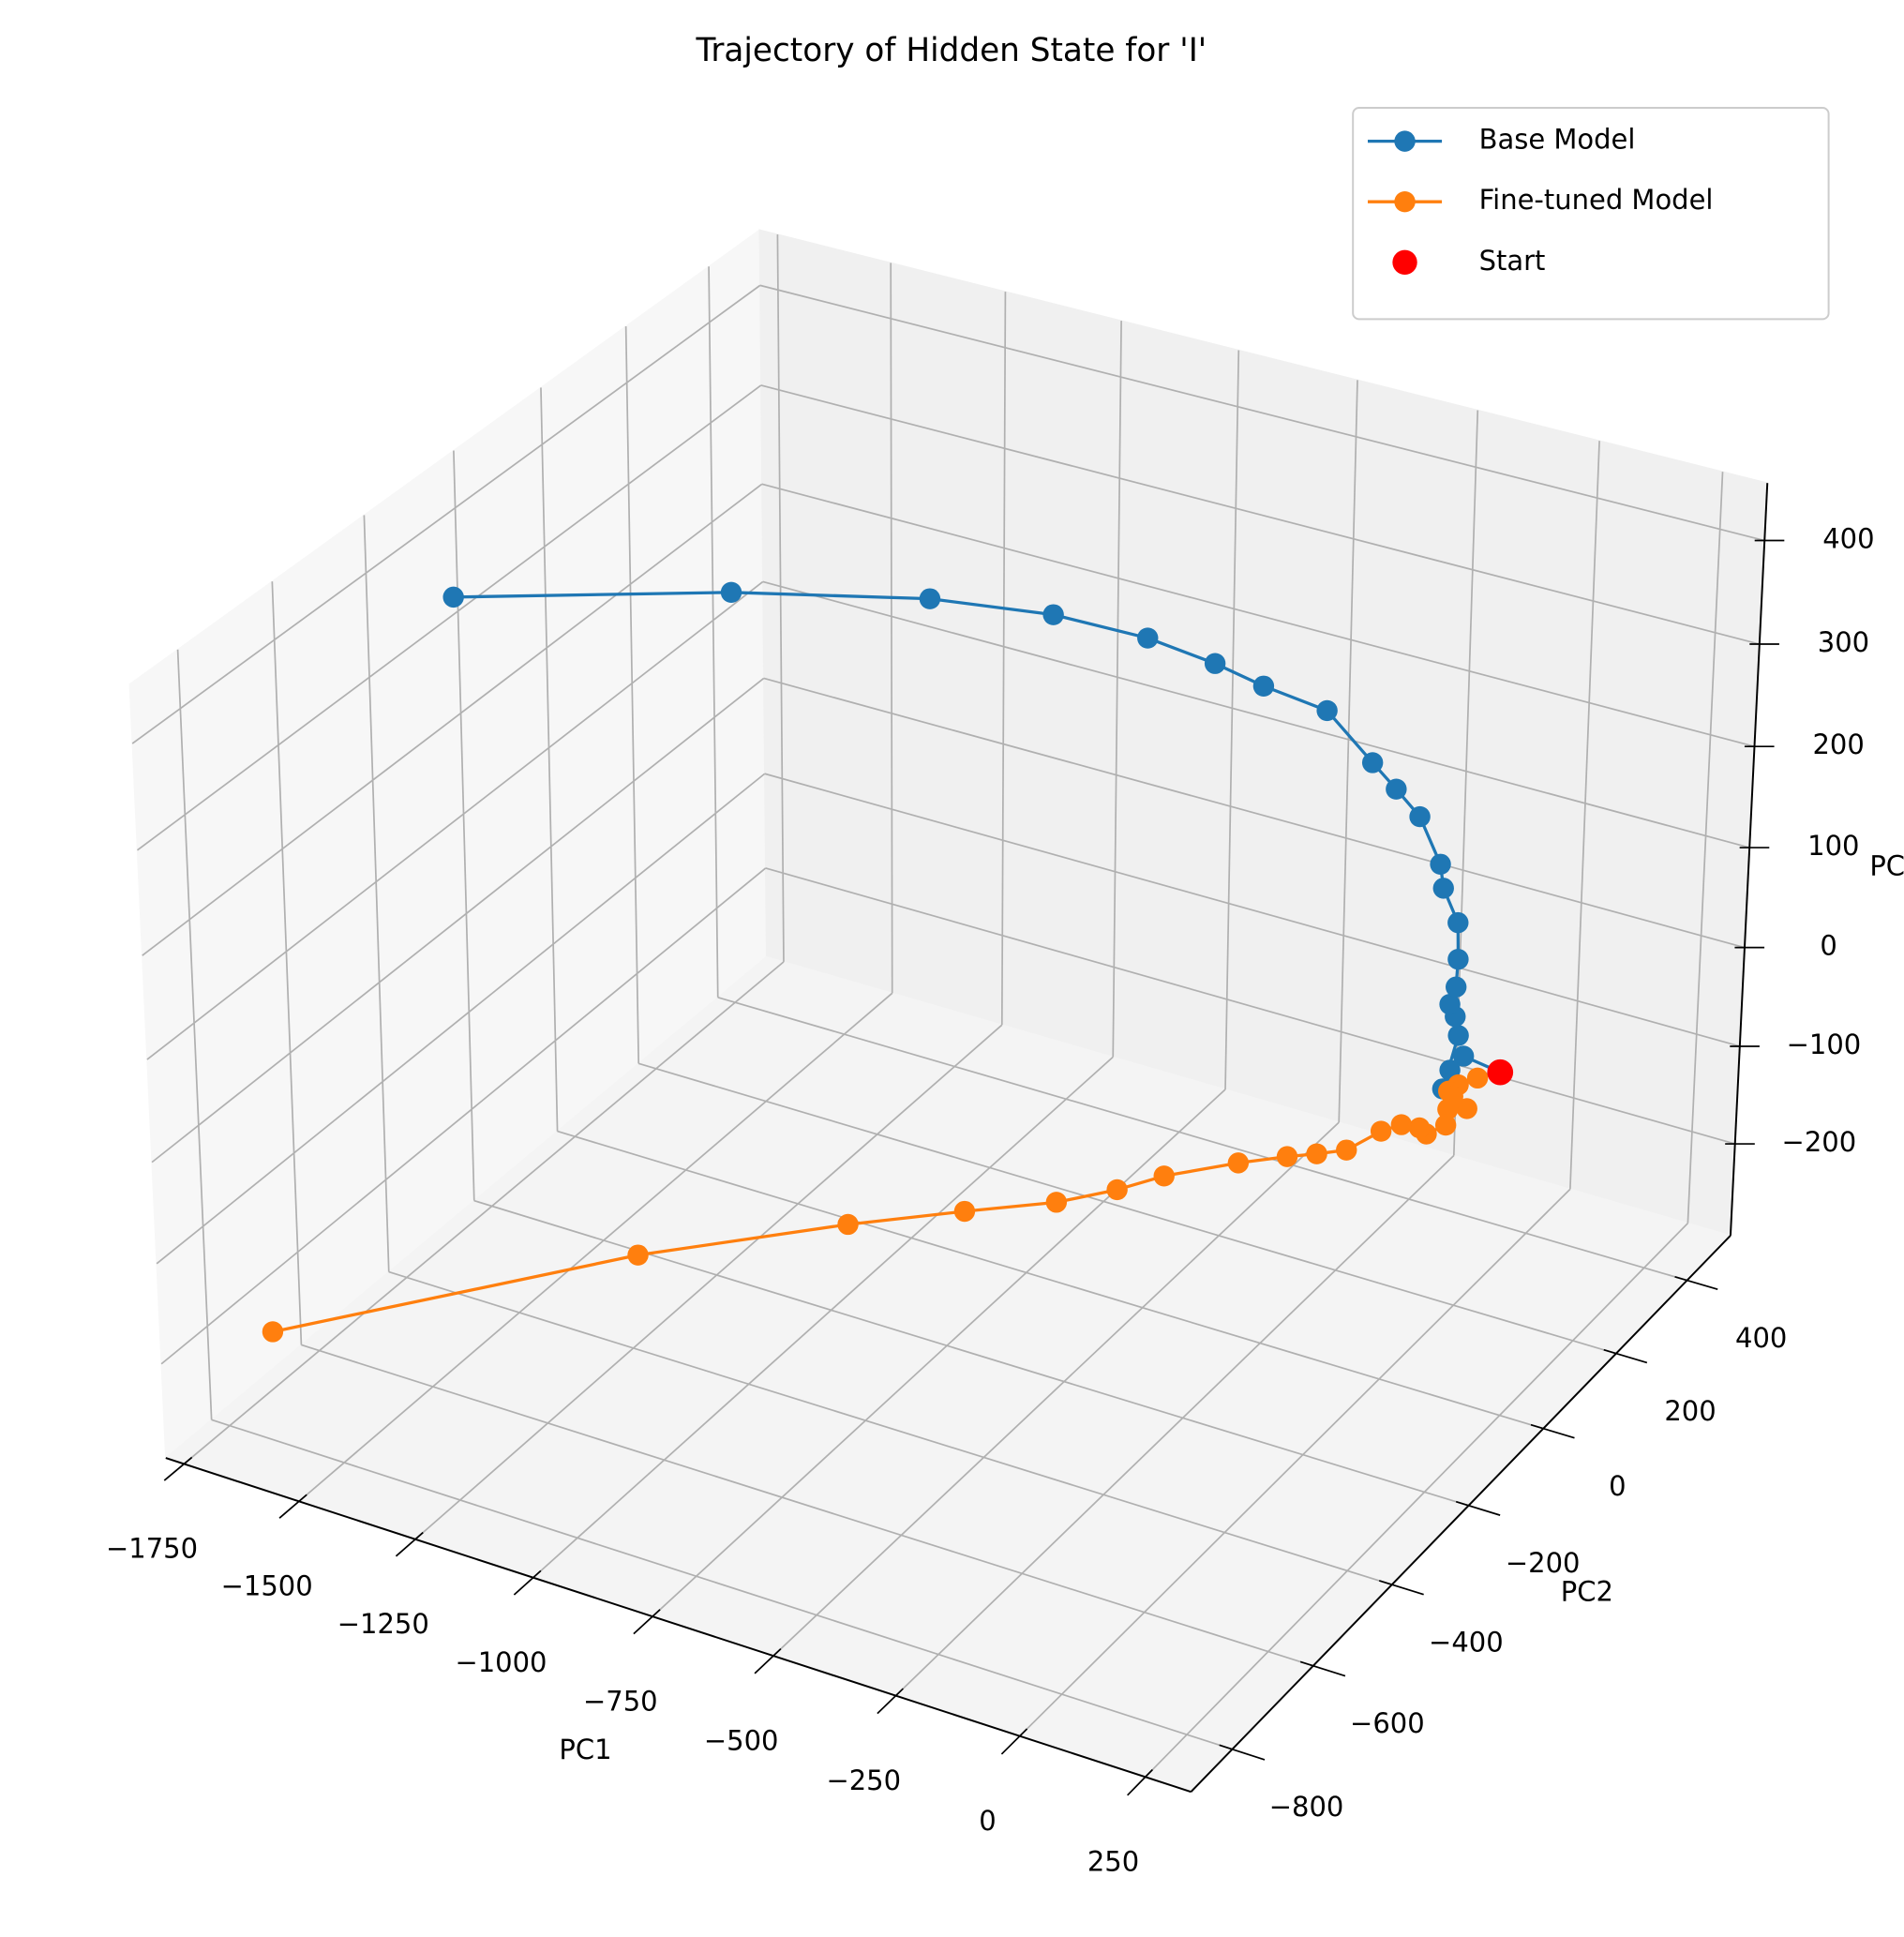 This screenshot has height=1937, width=1904. I want to click on x-tick-label: −500, so click(741, 1740).